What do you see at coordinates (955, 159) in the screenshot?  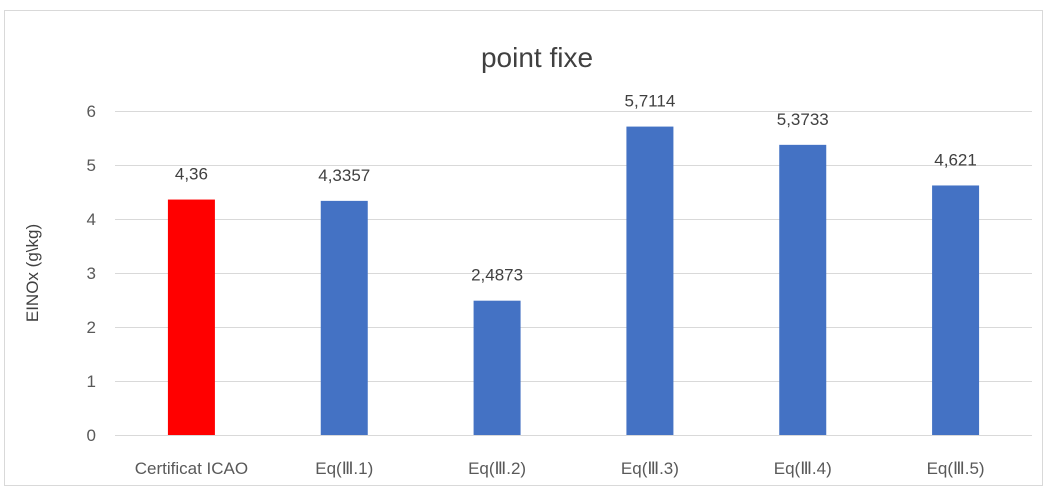 I see `data-label: 4,621` at bounding box center [955, 159].